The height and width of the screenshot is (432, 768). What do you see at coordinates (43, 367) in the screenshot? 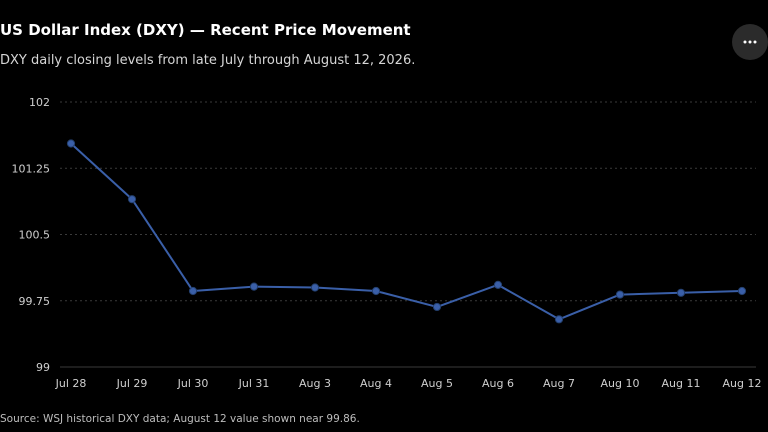
I see `y-tick-label: 99` at bounding box center [43, 367].